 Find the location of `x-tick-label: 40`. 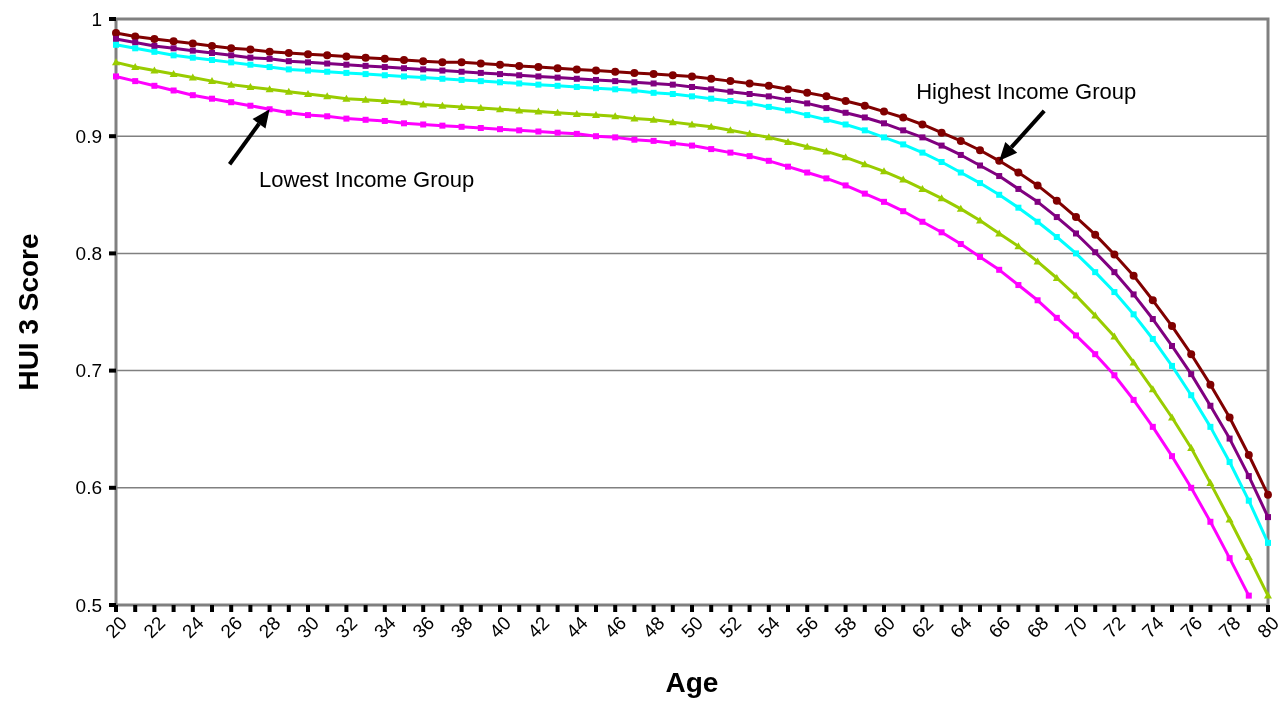

x-tick-label: 40 is located at coordinates (500, 627).